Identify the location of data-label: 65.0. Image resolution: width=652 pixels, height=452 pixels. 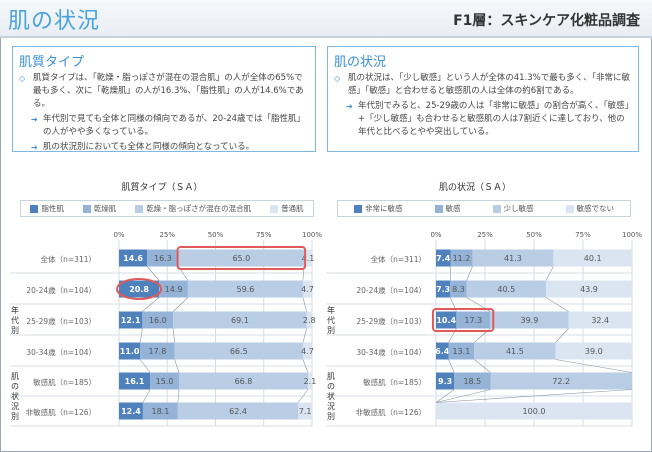
(241, 258).